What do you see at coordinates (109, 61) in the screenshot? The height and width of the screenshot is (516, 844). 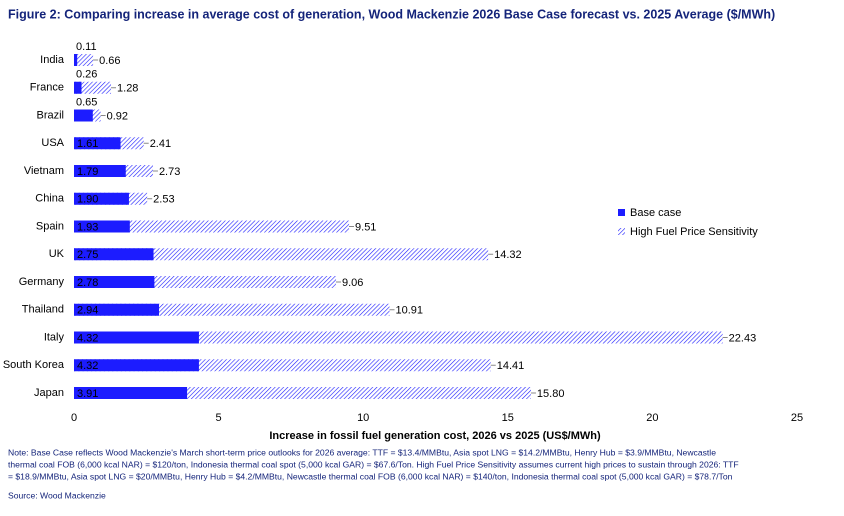 I see `data-label: 0.66` at bounding box center [109, 61].